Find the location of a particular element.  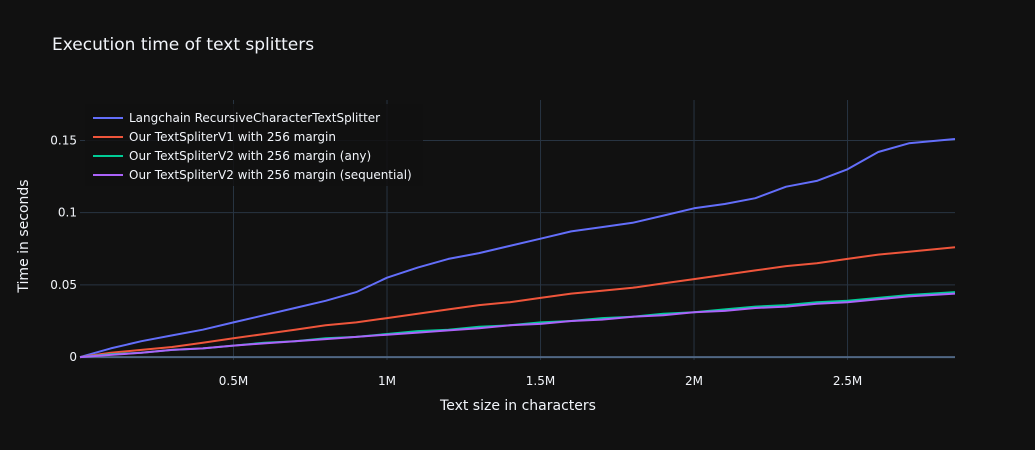

x-tick-label: 2M is located at coordinates (694, 381).